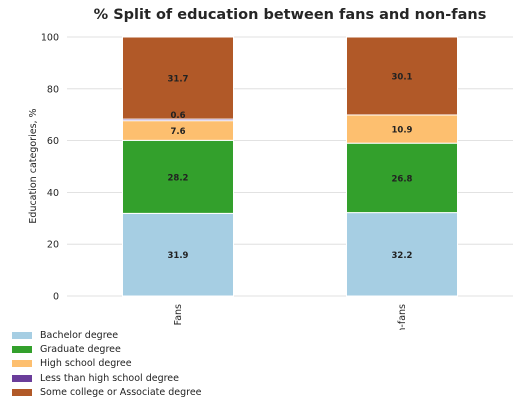  Describe the element at coordinates (402, 317) in the screenshot. I see `x-tick-label-1: Non-fans` at that location.